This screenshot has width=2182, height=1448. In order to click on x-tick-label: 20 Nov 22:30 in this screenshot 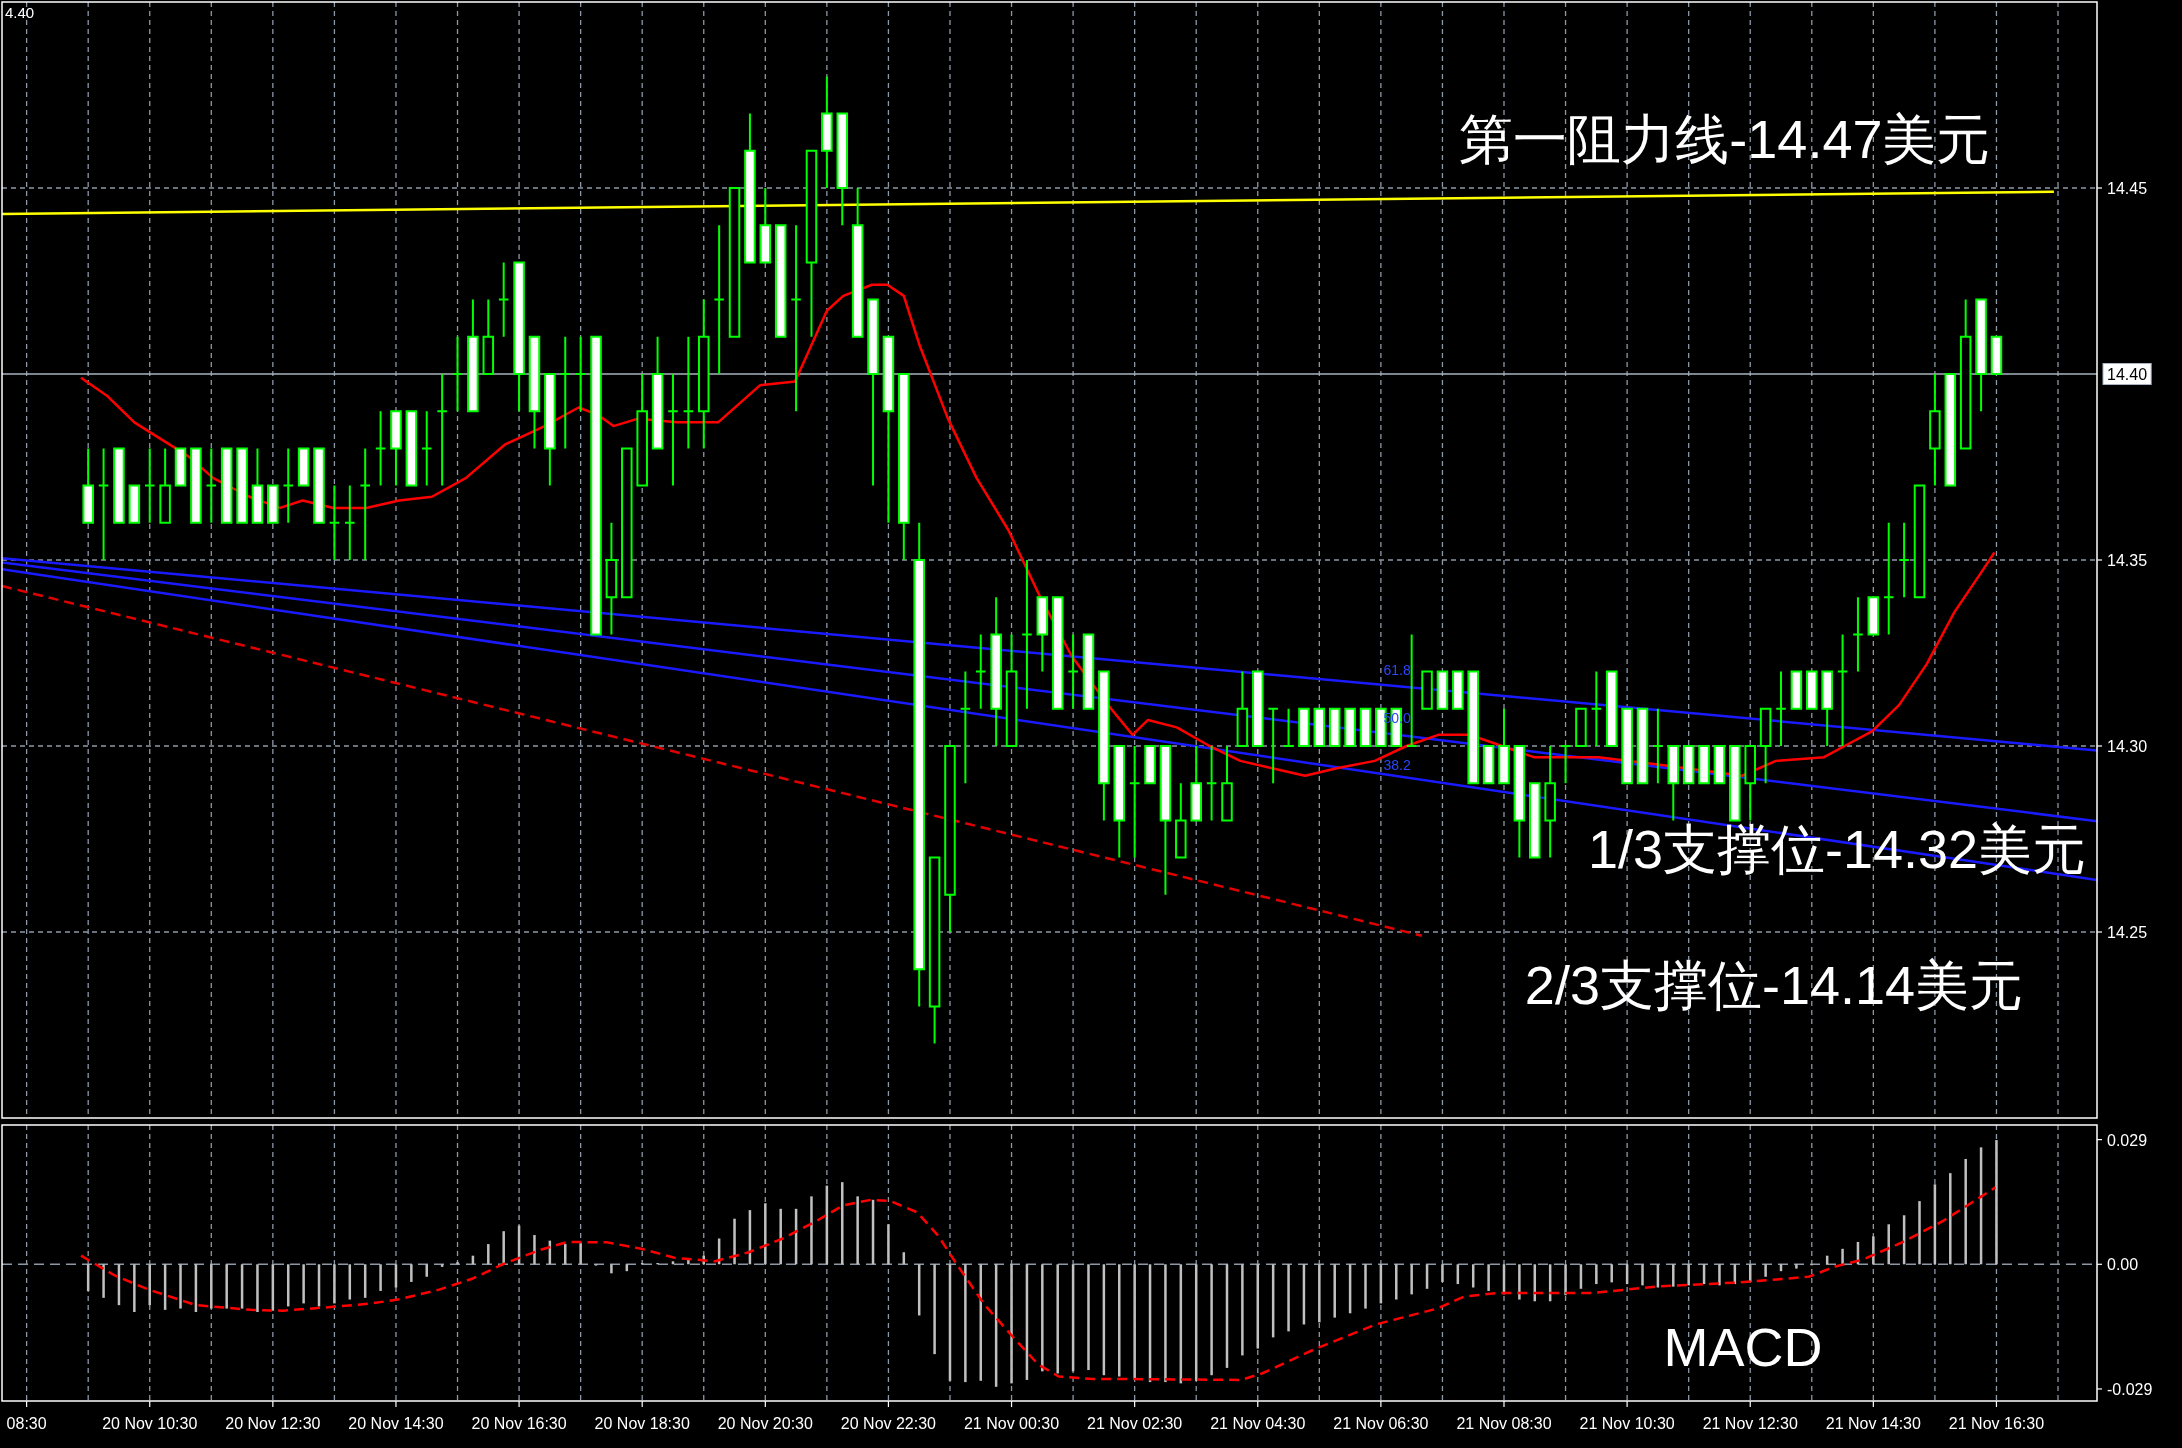, I will do `click(888, 1423)`.